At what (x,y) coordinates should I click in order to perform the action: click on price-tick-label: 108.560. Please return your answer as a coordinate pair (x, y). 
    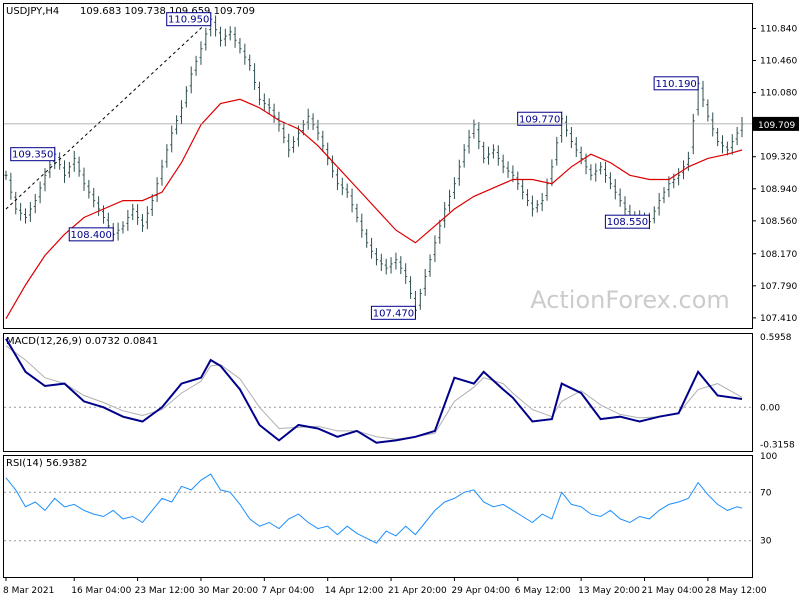
    Looking at the image, I should click on (778, 222).